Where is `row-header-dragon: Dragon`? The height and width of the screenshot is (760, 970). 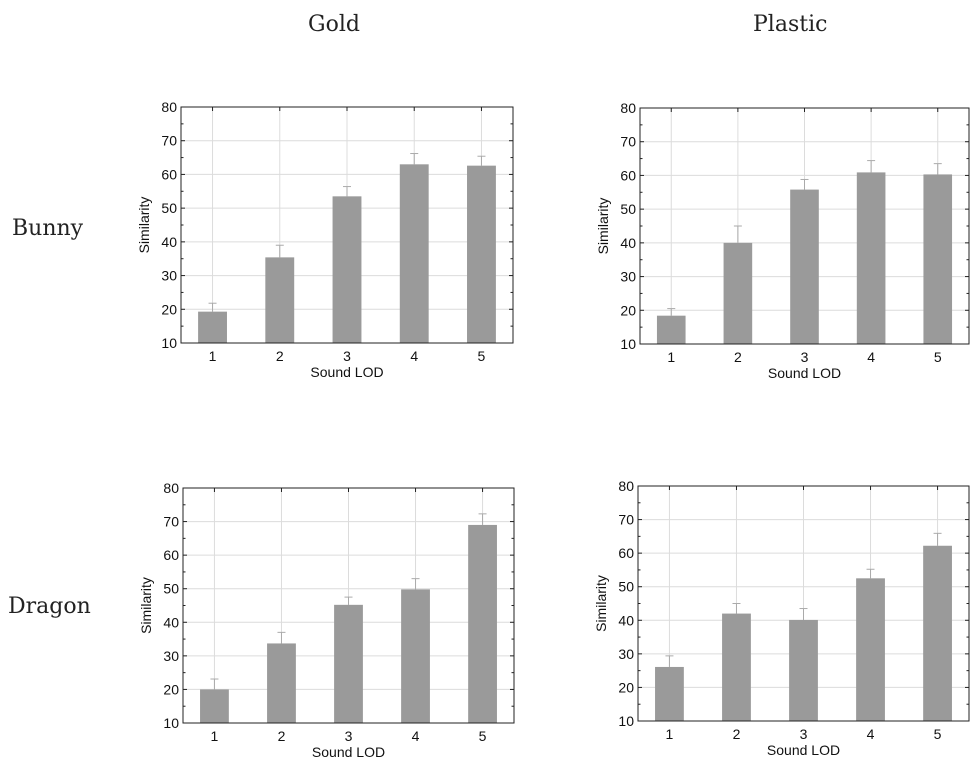
row-header-dragon: Dragon is located at coordinates (49, 606).